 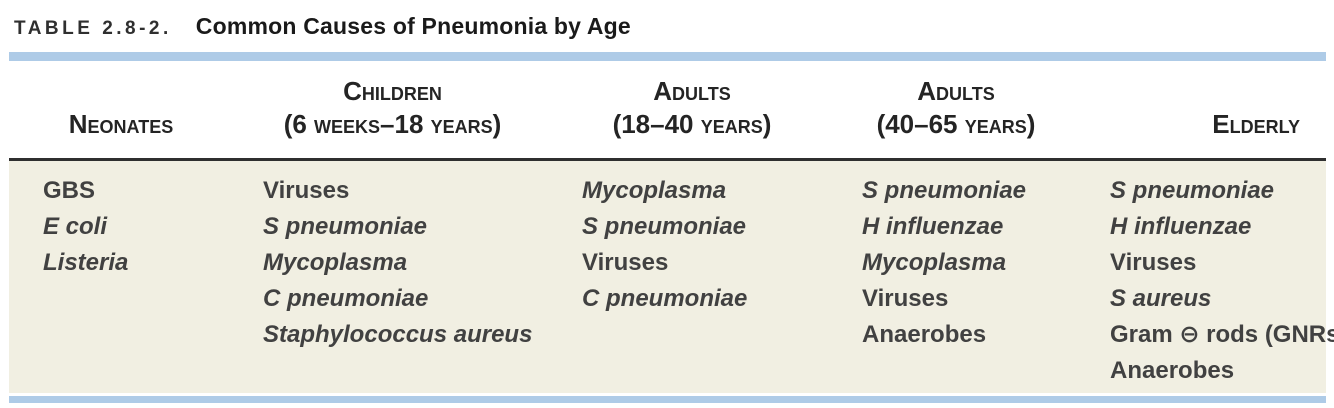 What do you see at coordinates (93, 28) in the screenshot?
I see `table-number-label: TABLE 2.8-2.` at bounding box center [93, 28].